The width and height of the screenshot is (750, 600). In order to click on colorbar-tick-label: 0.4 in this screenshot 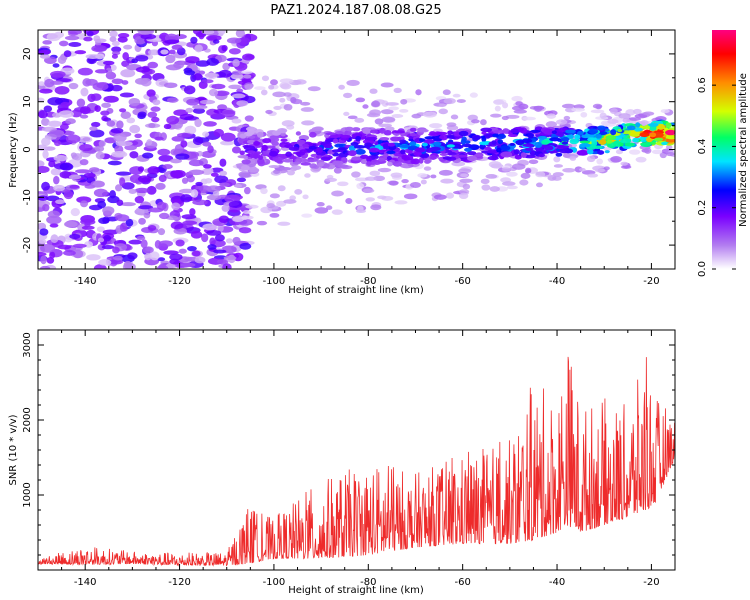, I will do `click(702, 146)`.